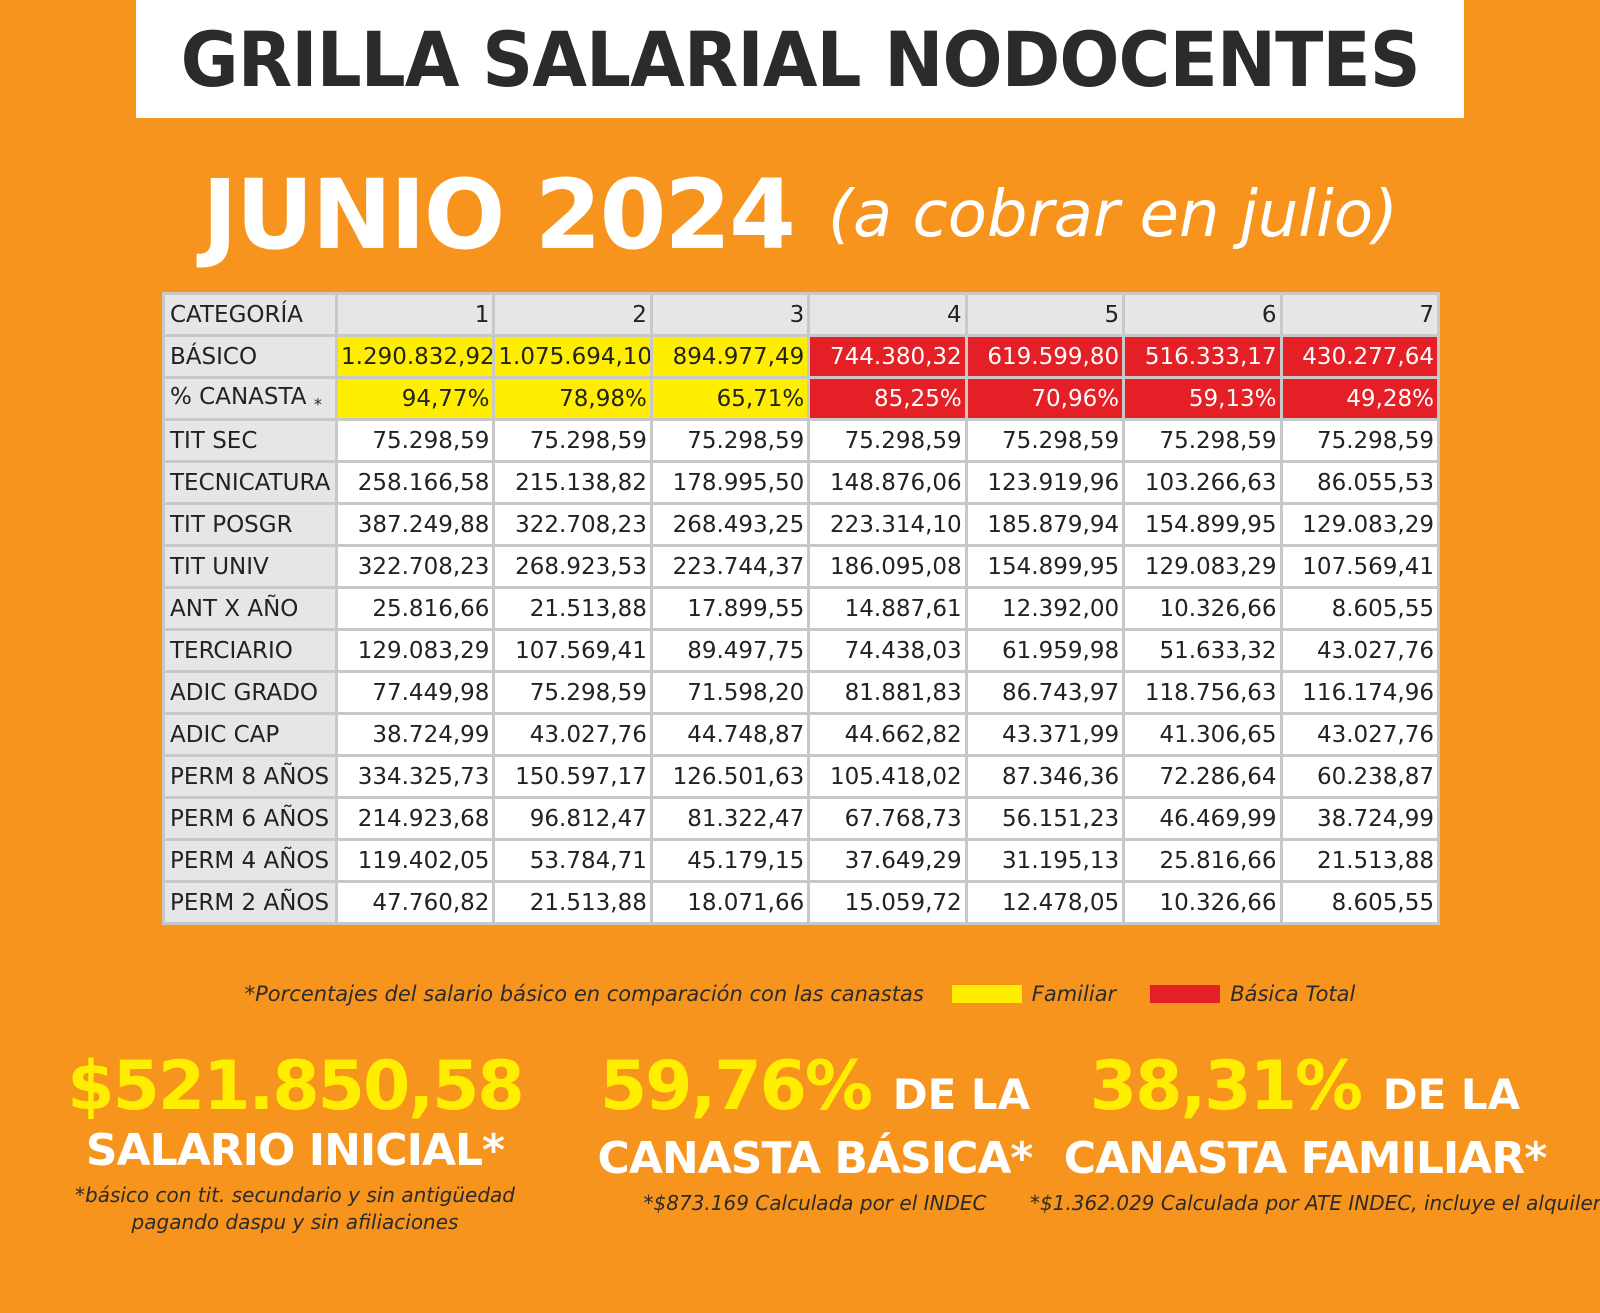  I want to click on row-label: PERM 6 AÑOS, so click(250, 818).